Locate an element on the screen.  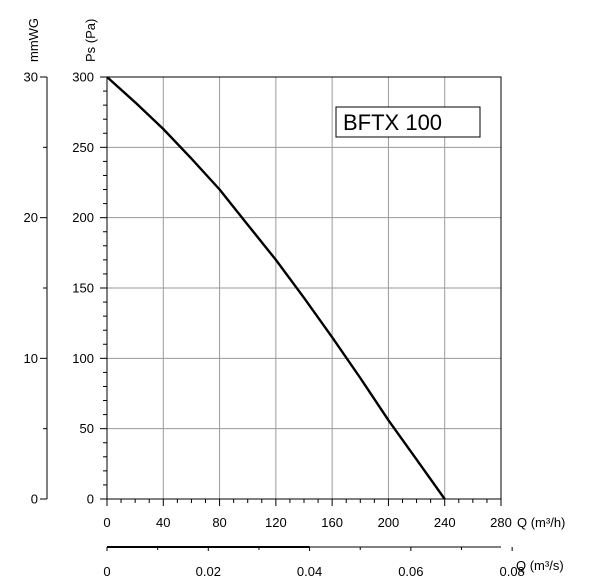
y-tick-label: 50 is located at coordinates (87, 428).